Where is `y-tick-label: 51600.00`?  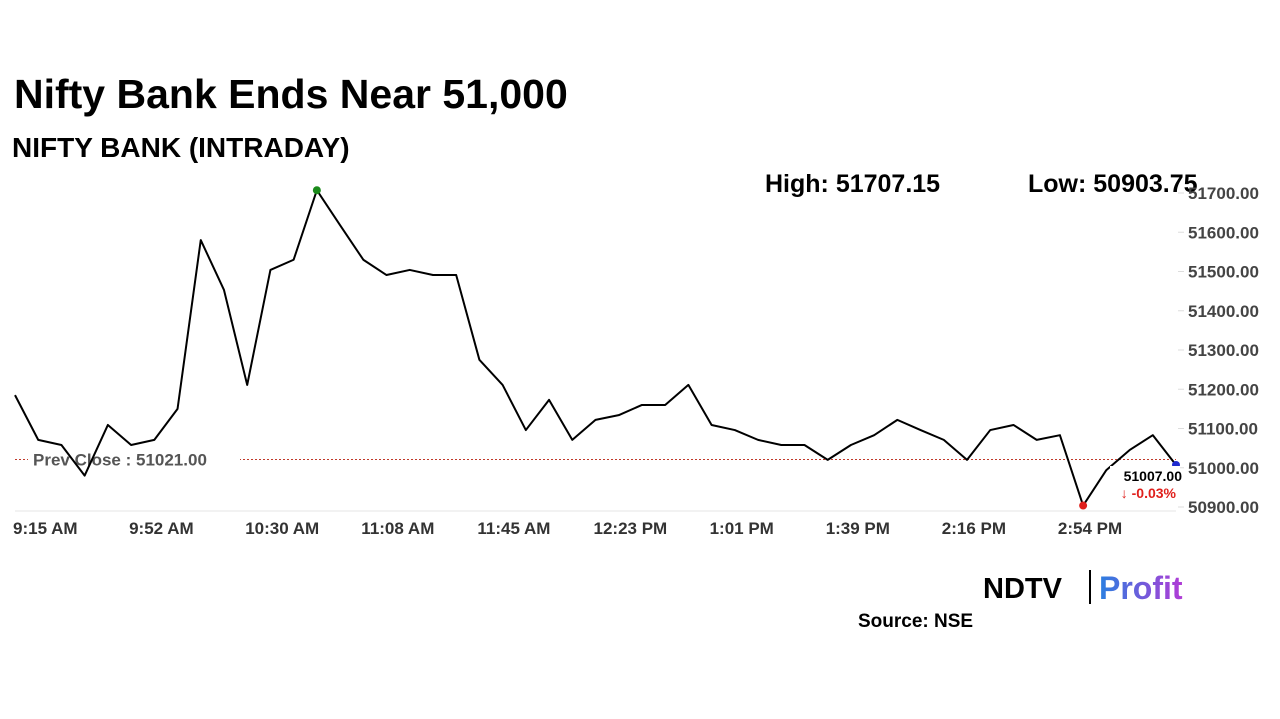 y-tick-label: 51600.00 is located at coordinates (1223, 232).